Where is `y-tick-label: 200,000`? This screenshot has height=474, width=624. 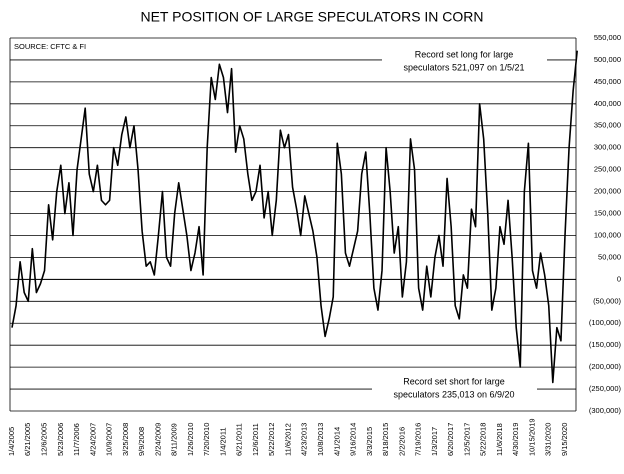 y-tick-label: 200,000 is located at coordinates (607, 191).